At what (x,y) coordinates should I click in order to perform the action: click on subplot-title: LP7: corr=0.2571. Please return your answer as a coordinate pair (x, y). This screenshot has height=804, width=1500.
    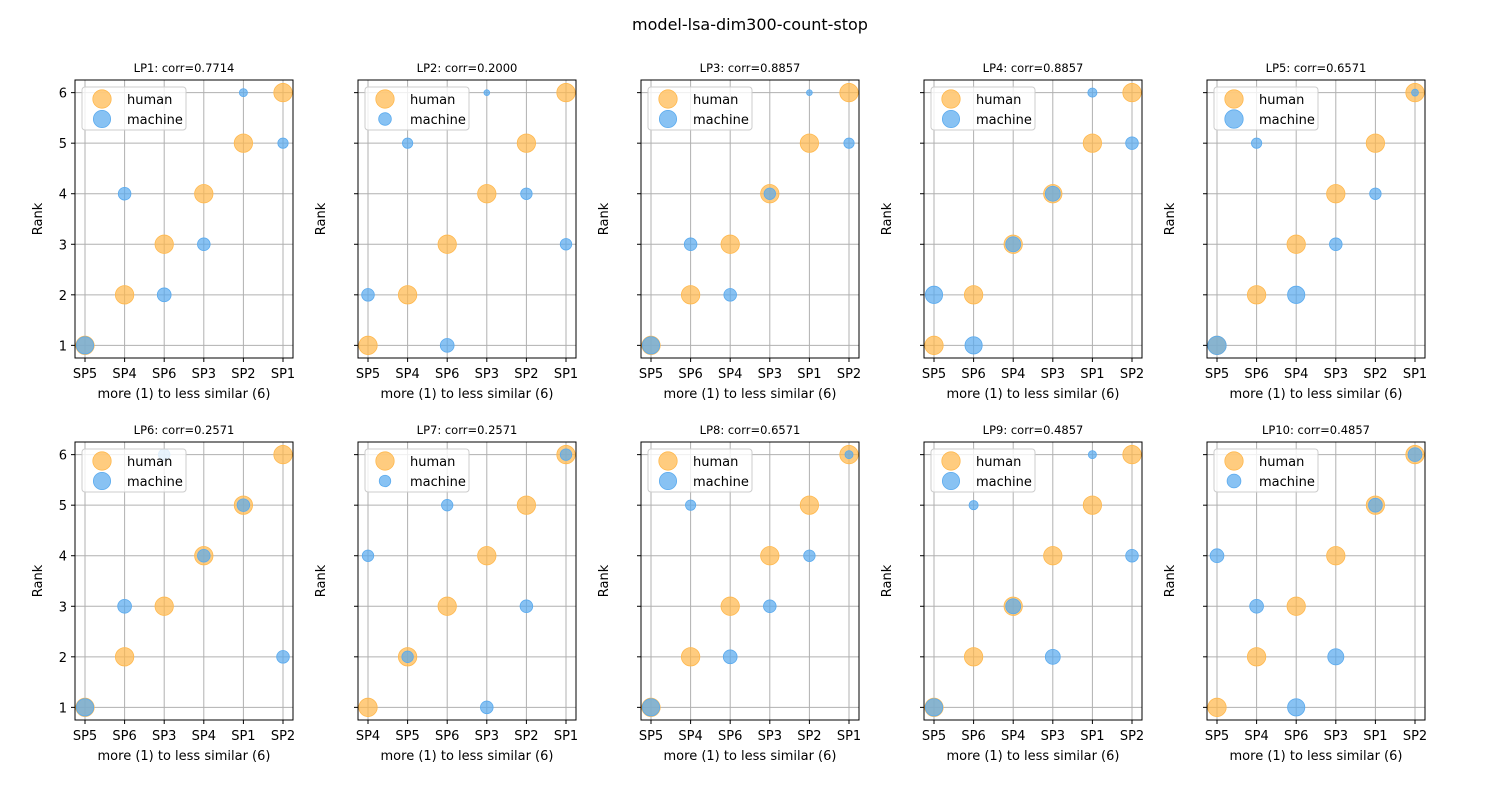
    Looking at the image, I should click on (467, 430).